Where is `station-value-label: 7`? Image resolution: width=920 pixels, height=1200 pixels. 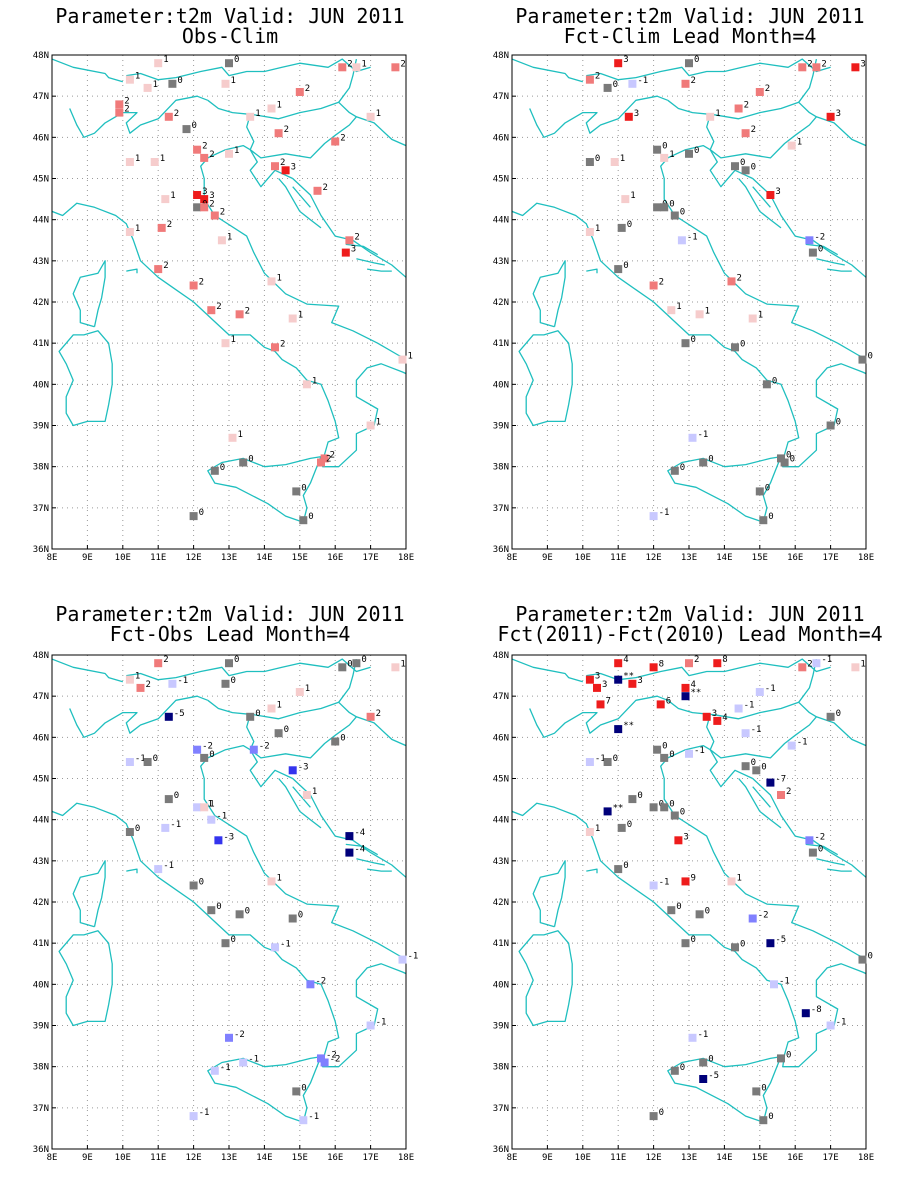
station-value-label: 7 is located at coordinates (608, 701).